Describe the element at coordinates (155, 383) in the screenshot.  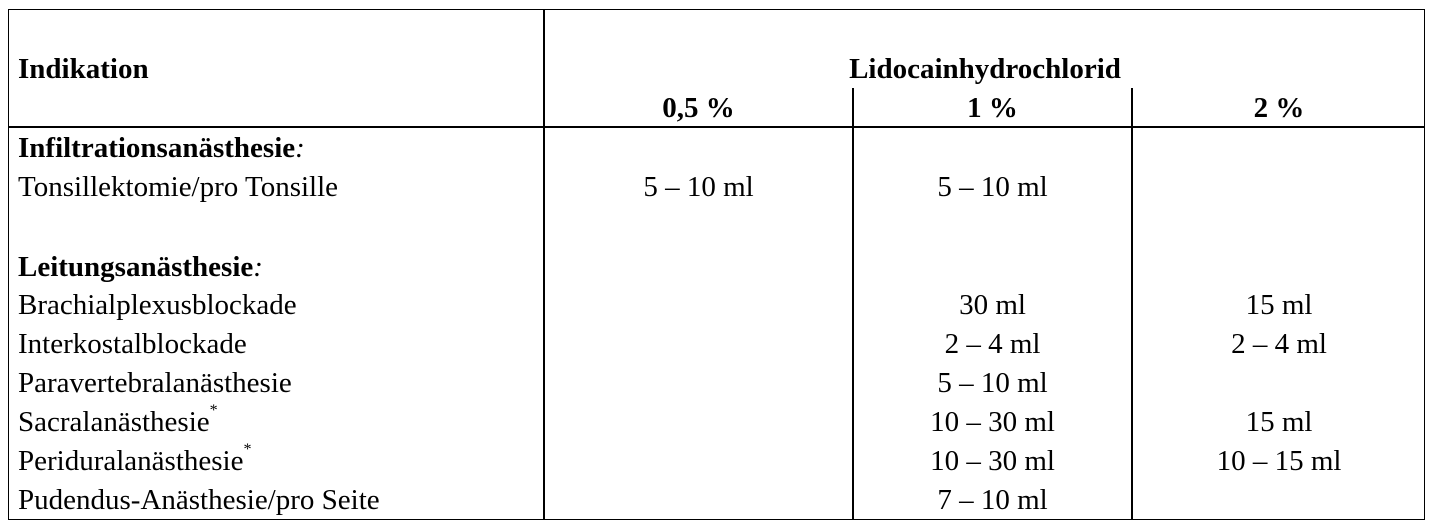
I see `row-label: Paravertebralanästhesie` at that location.